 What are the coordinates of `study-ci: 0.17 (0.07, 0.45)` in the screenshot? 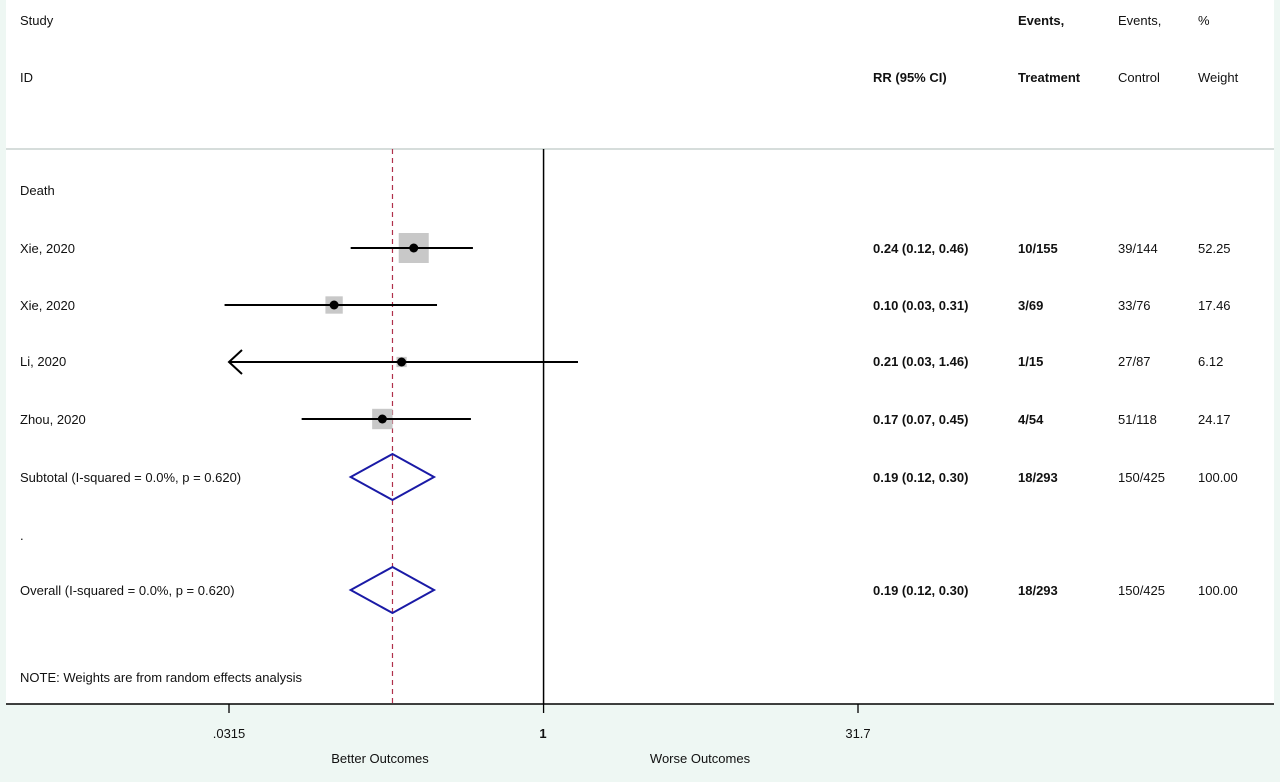 It's located at (921, 419).